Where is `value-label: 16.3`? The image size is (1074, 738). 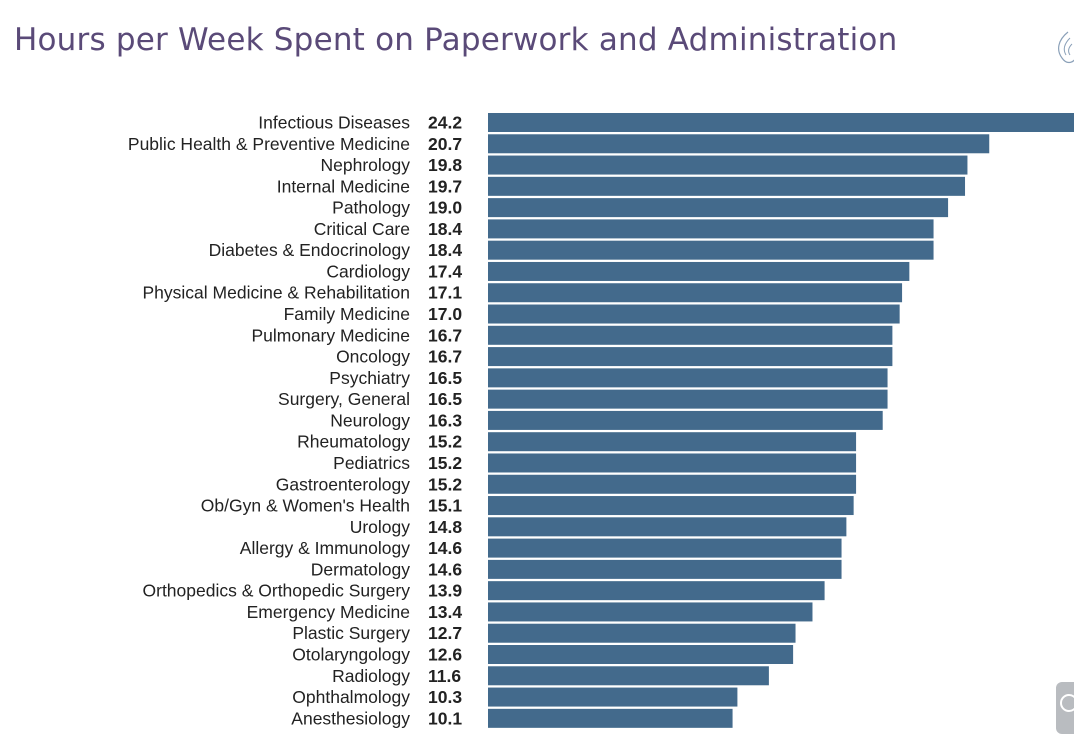 value-label: 16.3 is located at coordinates (445, 420).